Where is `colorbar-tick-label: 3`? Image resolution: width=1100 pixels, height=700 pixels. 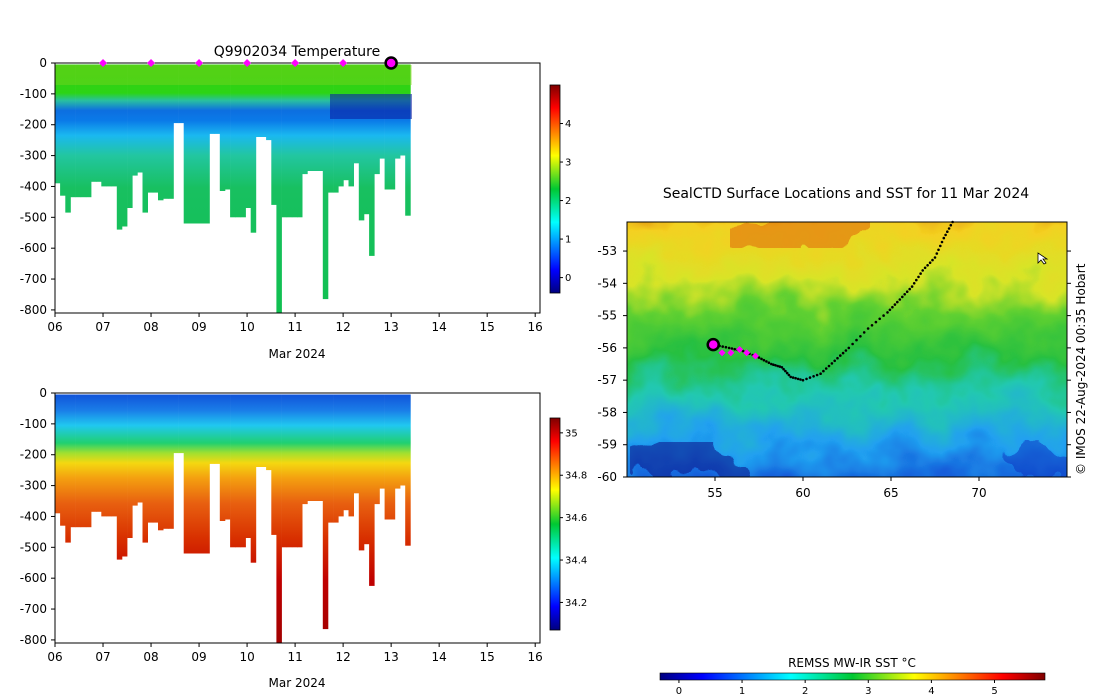 colorbar-tick-label: 3 is located at coordinates (868, 691).